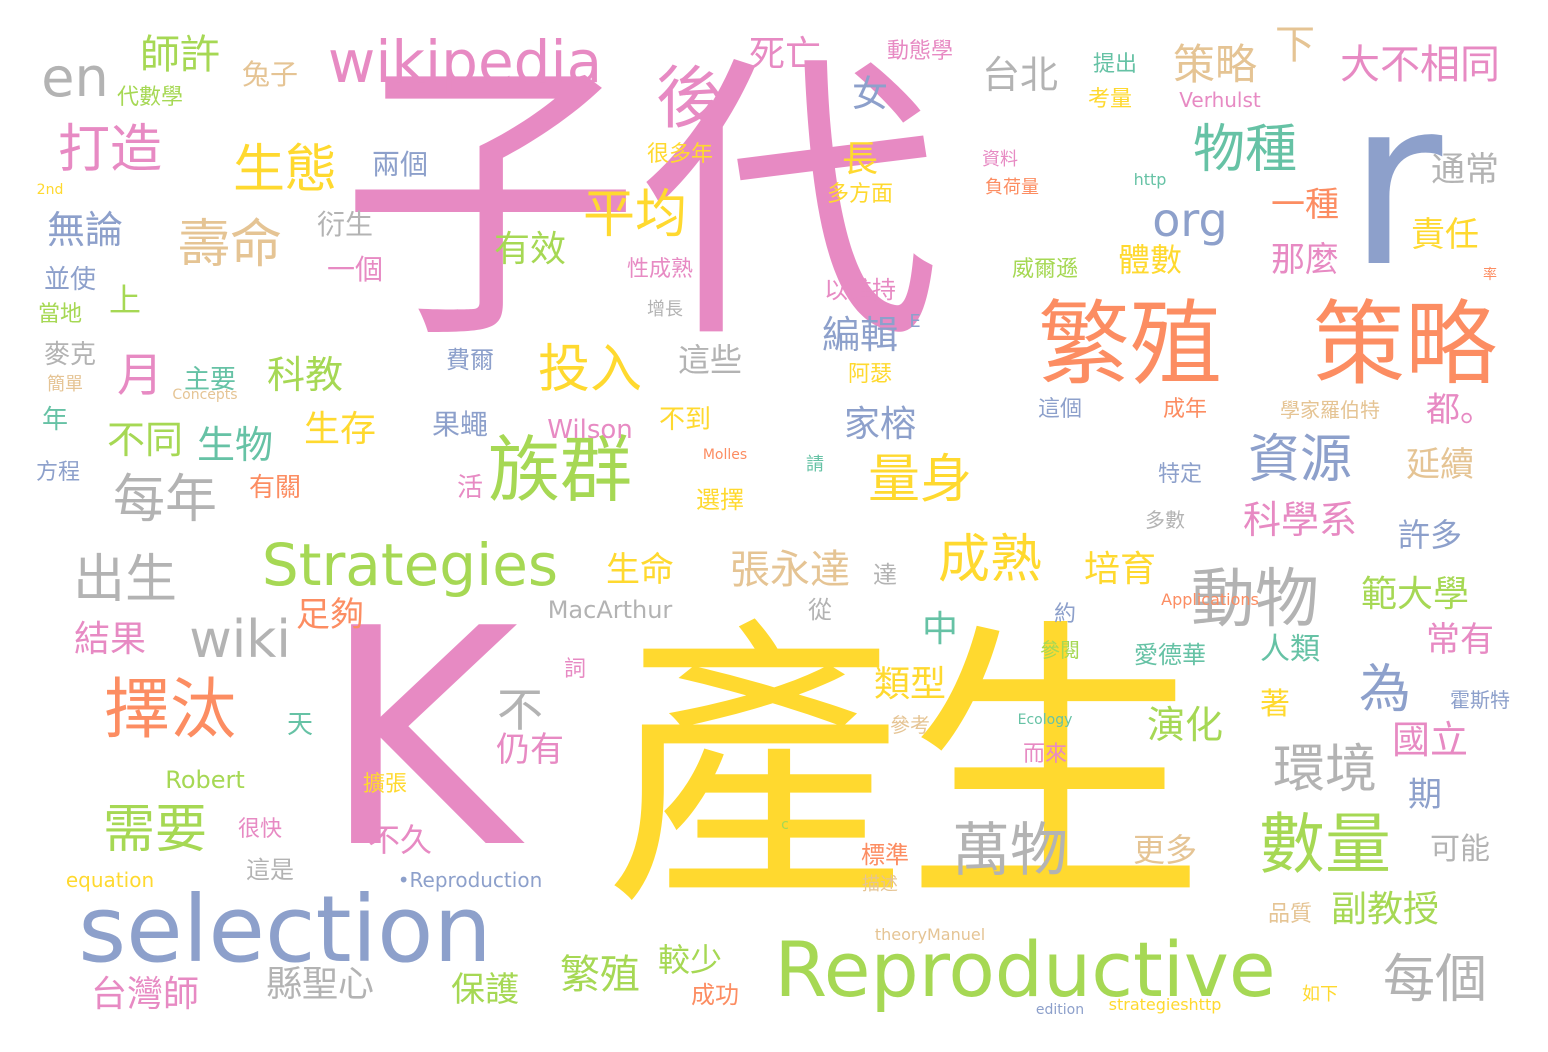  What do you see at coordinates (485, 990) in the screenshot?
I see `cloud-word: 保護` at bounding box center [485, 990].